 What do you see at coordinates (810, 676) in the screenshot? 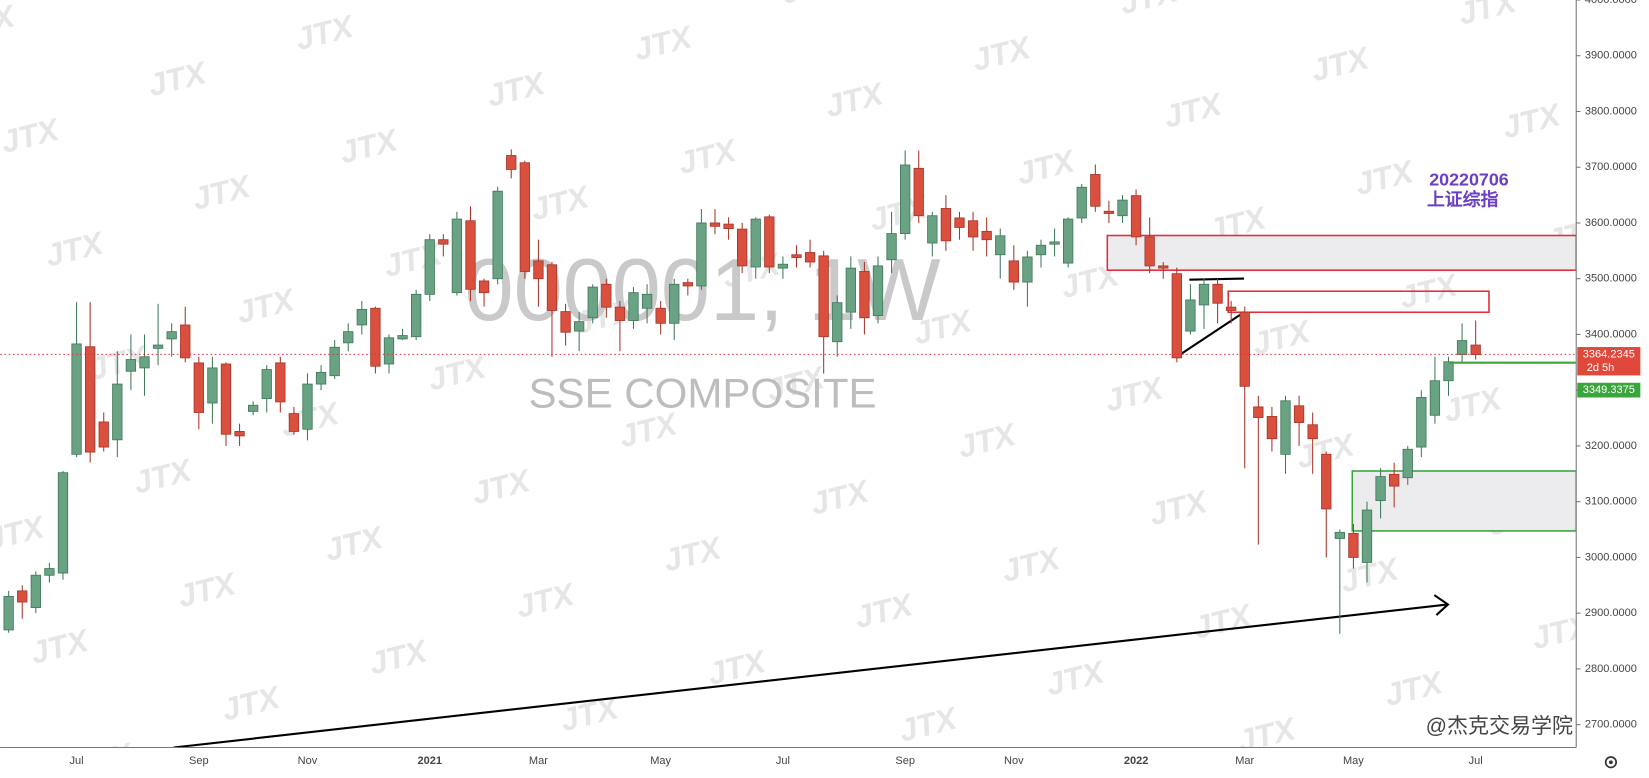
I see `arrow-line` at bounding box center [810, 676].